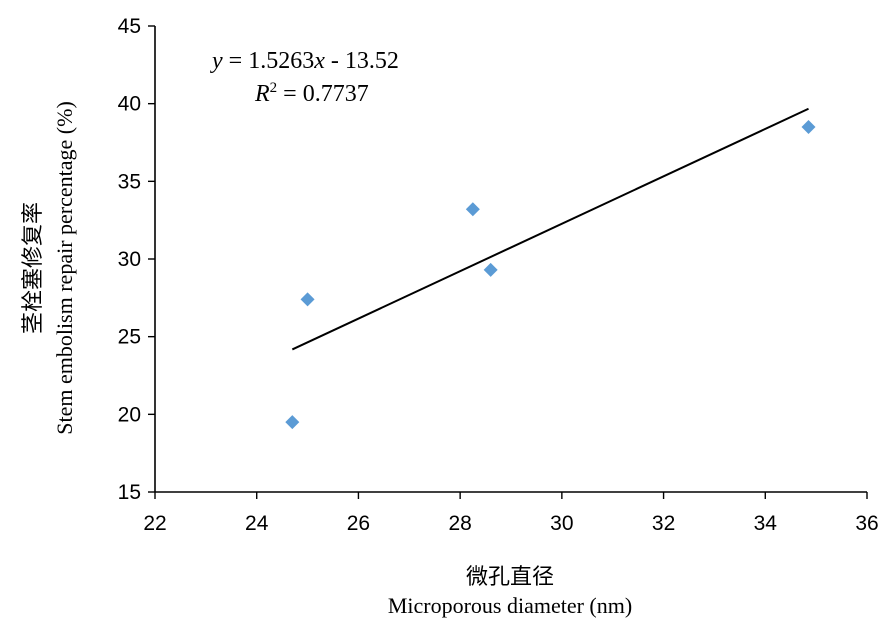  What do you see at coordinates (216, 61) in the screenshot?
I see `equation-y-var: y` at bounding box center [216, 61].